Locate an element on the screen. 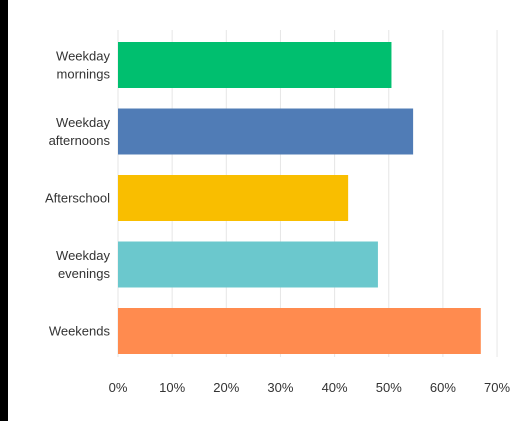 The image size is (522, 421). x-tick-label: 40% is located at coordinates (335, 387).